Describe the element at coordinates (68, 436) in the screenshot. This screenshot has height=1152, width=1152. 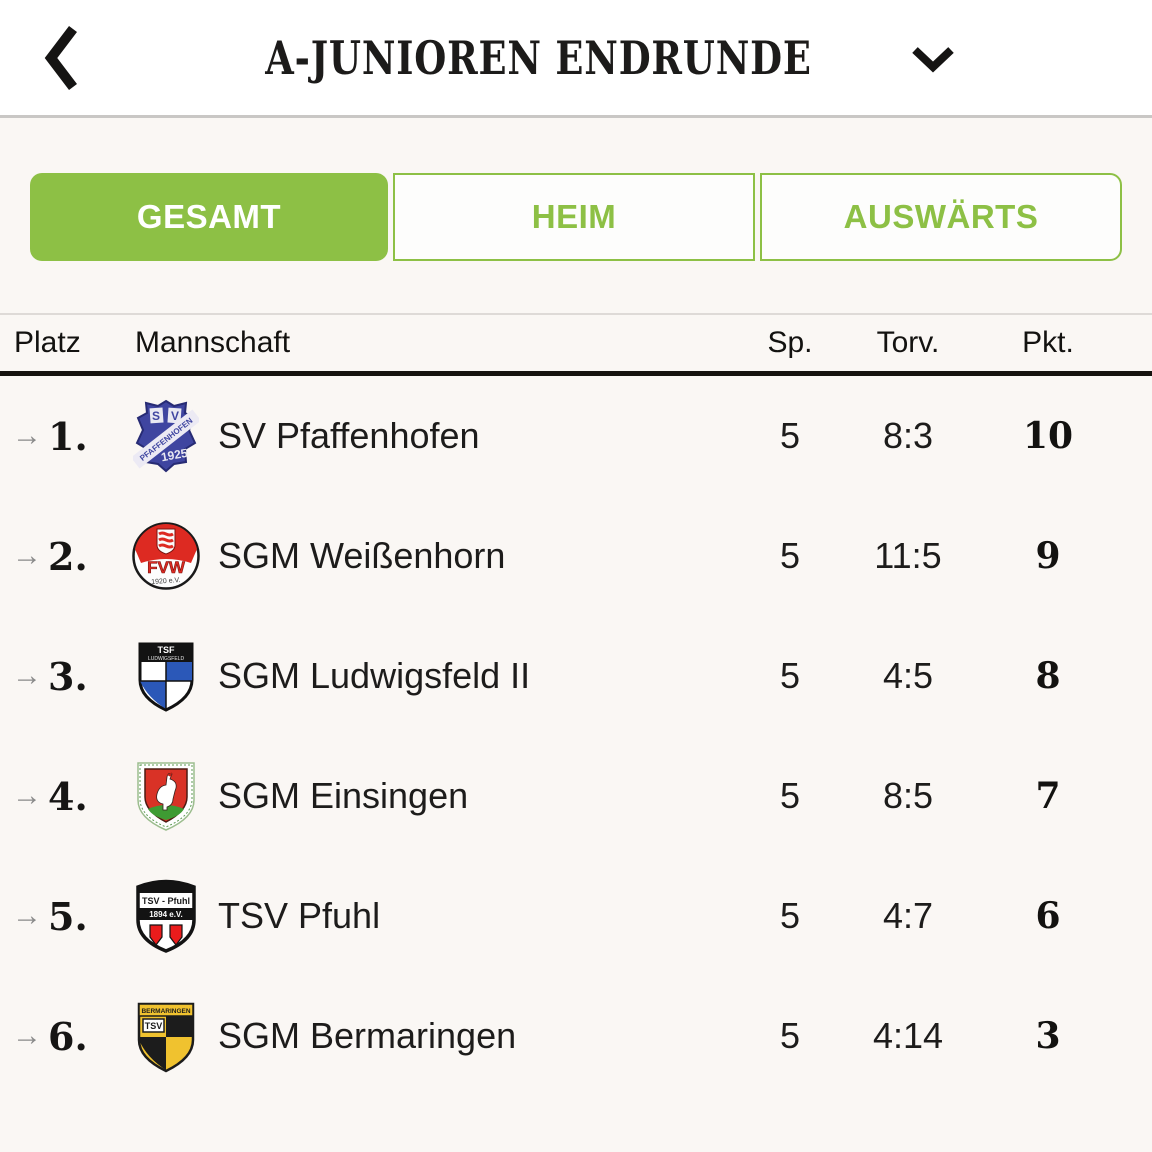
I see `rank-label: 1.` at that location.